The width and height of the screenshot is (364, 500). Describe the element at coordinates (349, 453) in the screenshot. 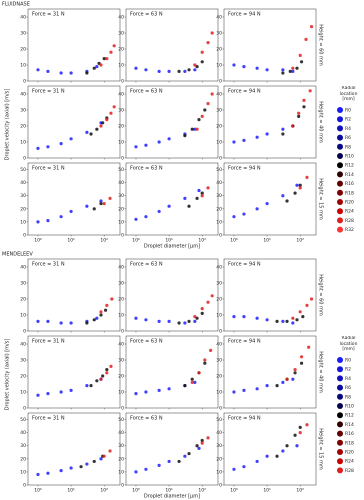

I see `legend-label: R20` at that location.